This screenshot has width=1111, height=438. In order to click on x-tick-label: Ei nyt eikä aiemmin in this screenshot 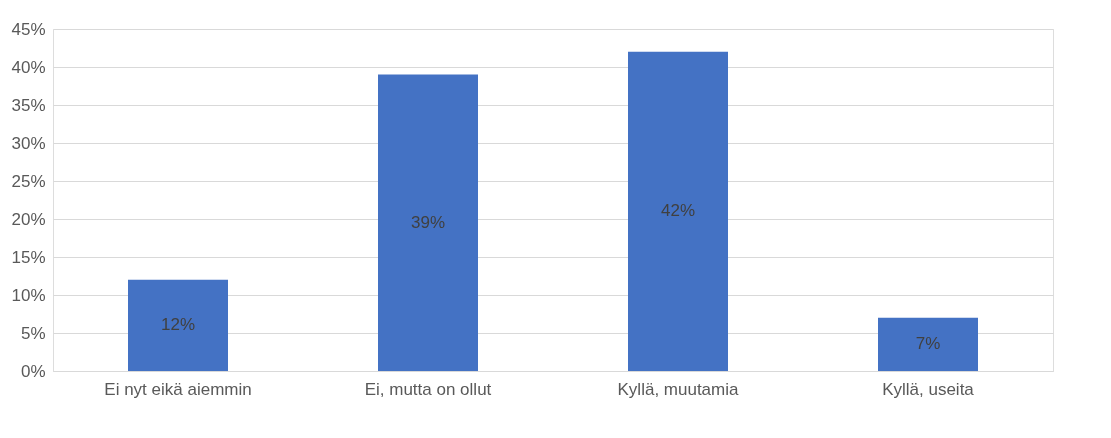, I will do `click(178, 389)`.